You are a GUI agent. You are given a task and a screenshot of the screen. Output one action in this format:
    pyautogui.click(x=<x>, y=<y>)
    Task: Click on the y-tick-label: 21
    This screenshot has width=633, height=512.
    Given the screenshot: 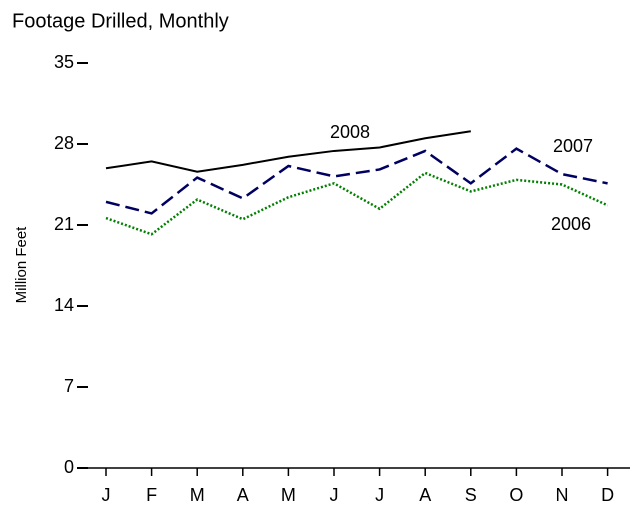 What is the action you would take?
    pyautogui.click(x=64, y=224)
    